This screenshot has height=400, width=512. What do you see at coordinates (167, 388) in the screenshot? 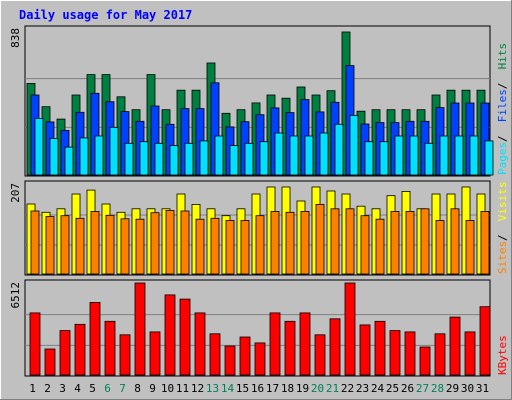
I see `x-tick-10: 10` at bounding box center [167, 388].